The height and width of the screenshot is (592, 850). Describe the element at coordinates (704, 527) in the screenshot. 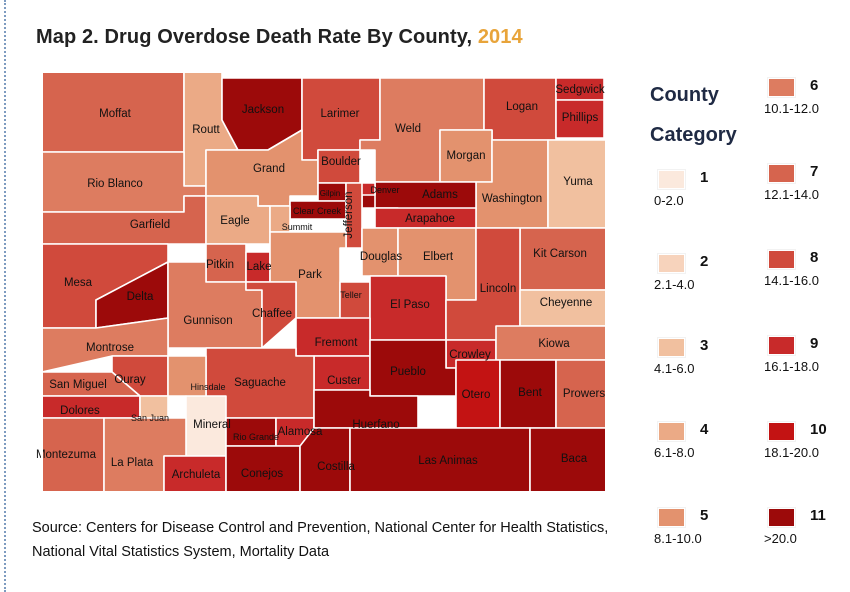

I see `legend-item-5: 5 8.1-10.0` at that location.